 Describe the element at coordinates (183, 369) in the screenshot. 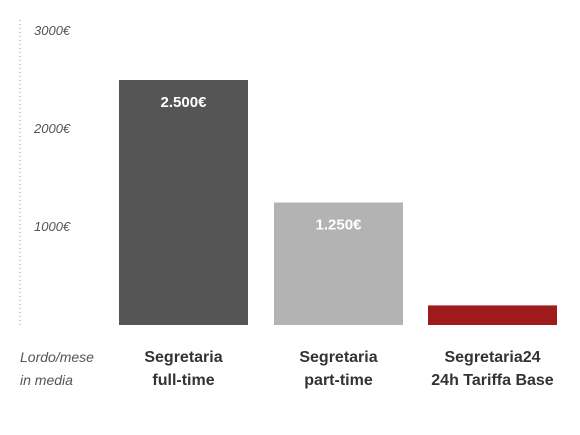

I see `category-label: Segretaria full-time` at that location.